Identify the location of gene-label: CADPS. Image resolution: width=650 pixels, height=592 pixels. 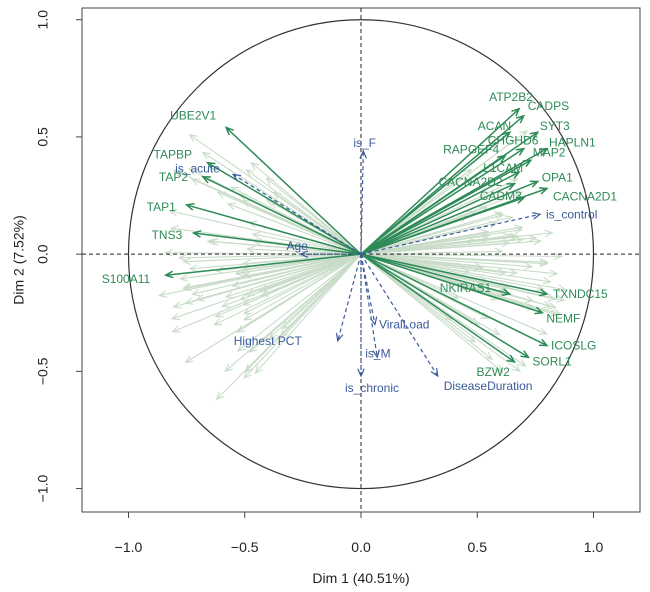
(548, 106).